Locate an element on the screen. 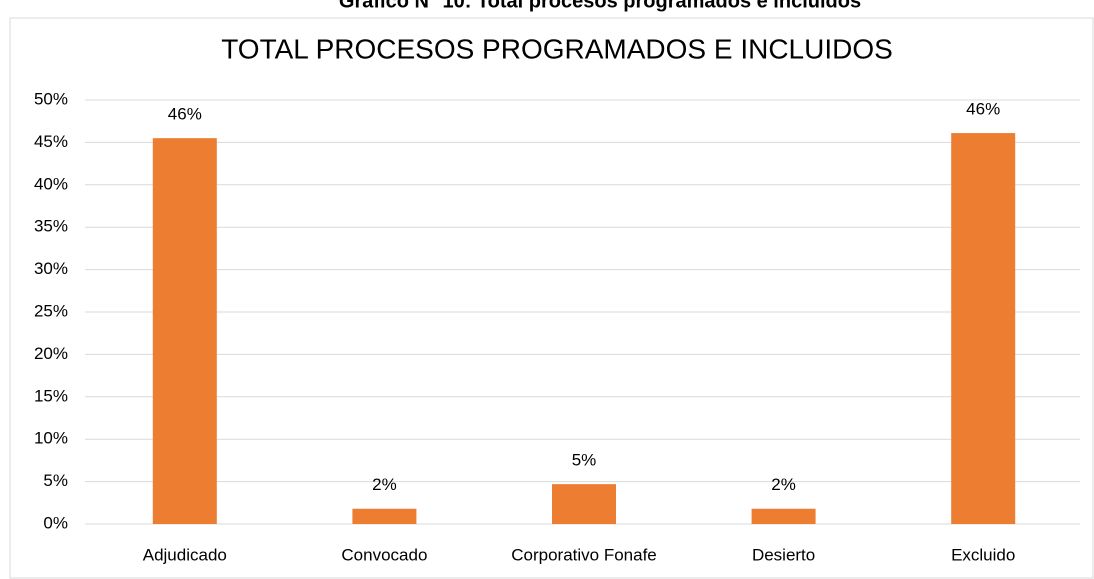 This screenshot has height=579, width=1094. chart-title: TOTAL PROCESOS PROGRAMADOS E INCLUIDOS is located at coordinates (557, 48).